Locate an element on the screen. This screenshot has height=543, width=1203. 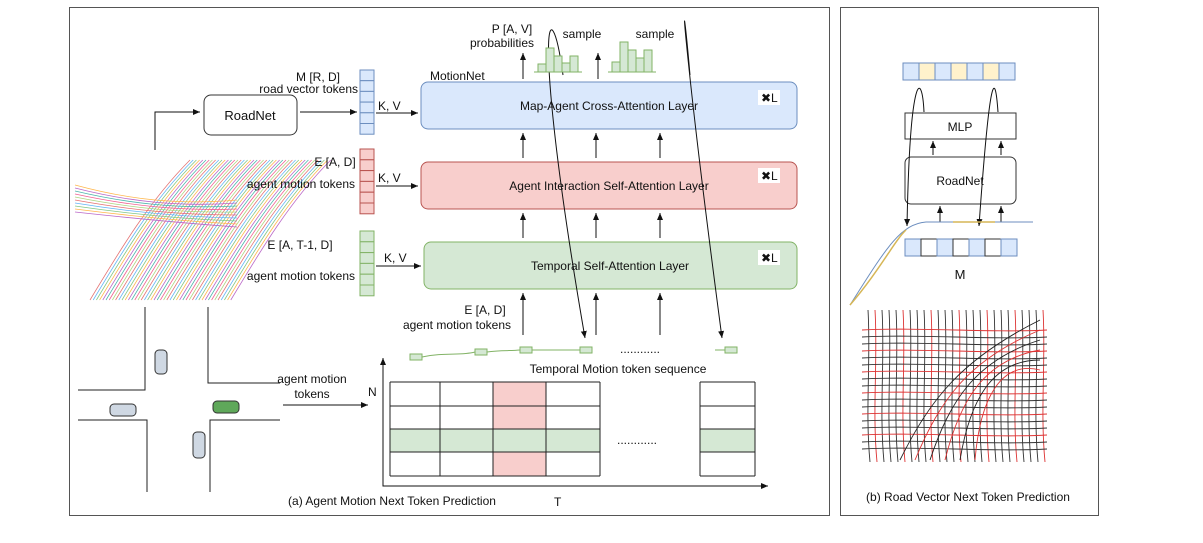
road-tokens-shape: M [R, D] is located at coordinates (318, 77).